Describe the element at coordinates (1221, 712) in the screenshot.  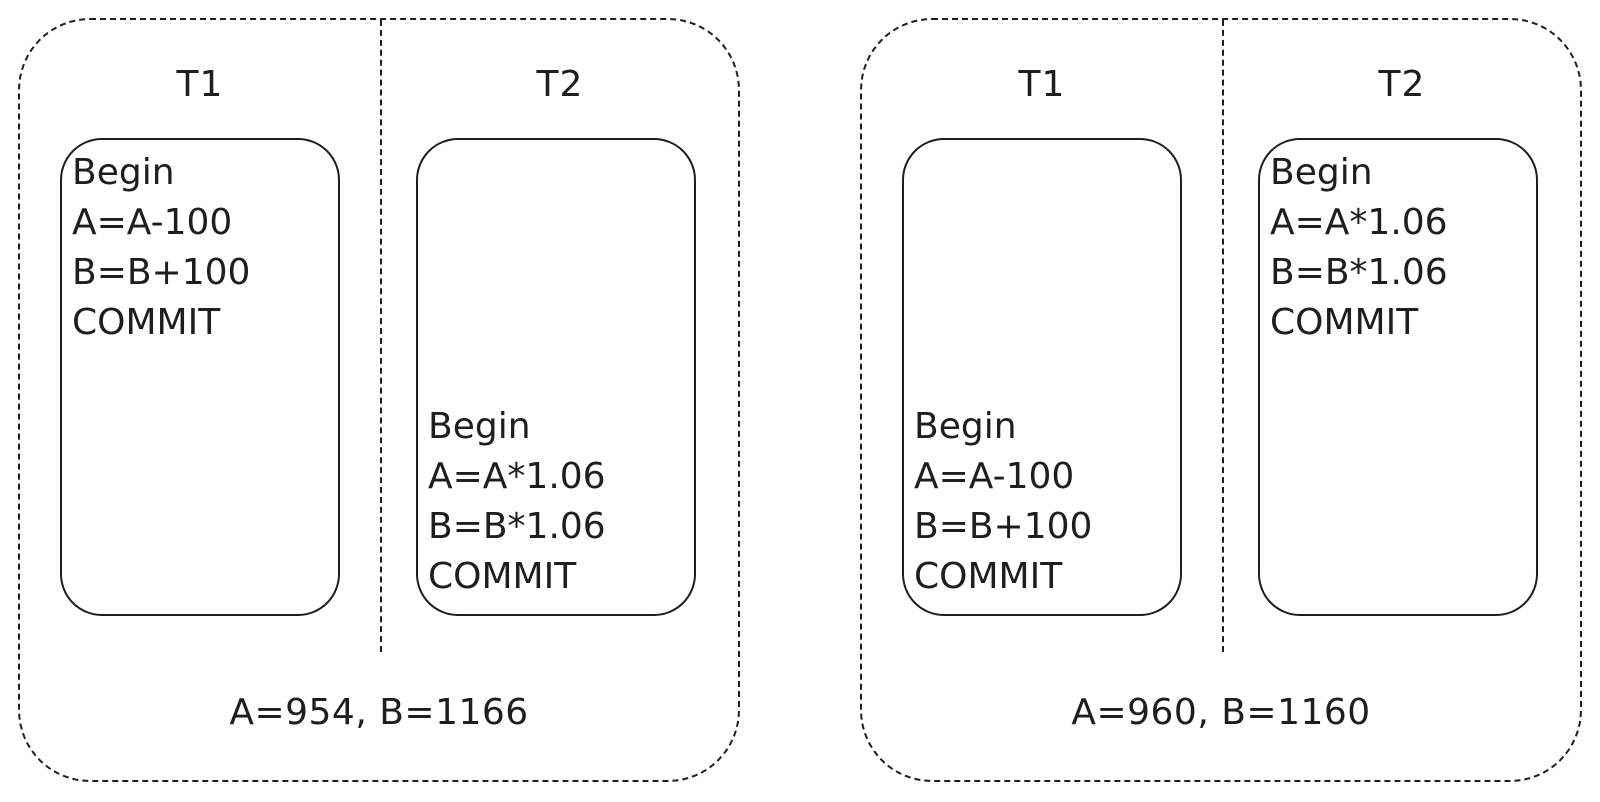
I see `schedule-result: A=960, B=1160` at that location.